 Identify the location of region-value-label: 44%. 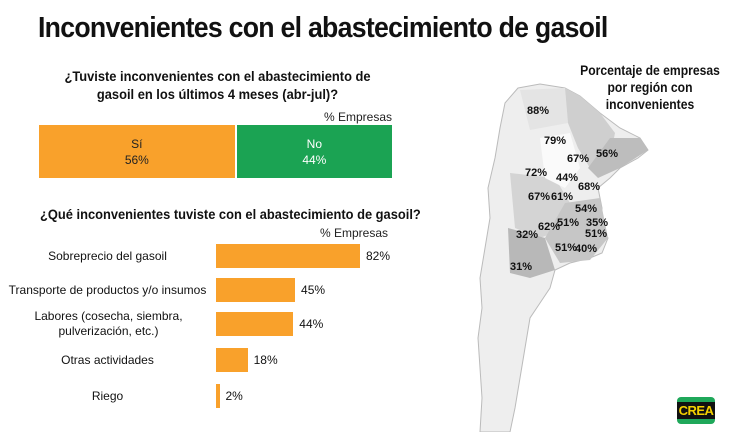
(567, 178).